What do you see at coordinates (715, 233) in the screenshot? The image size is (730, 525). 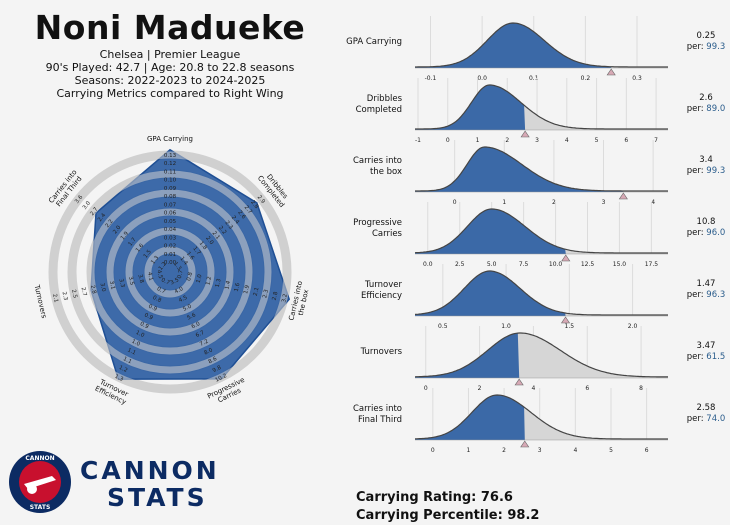 I see `panel-percentile-value: 96.0` at bounding box center [715, 233].